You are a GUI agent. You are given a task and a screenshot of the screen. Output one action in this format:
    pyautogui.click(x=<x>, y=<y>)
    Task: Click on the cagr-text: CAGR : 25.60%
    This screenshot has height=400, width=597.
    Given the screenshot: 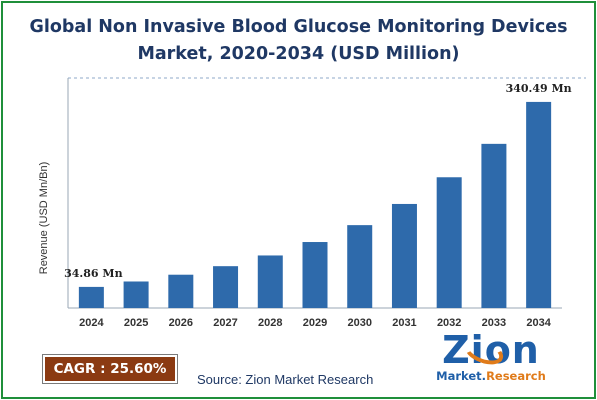 What is the action you would take?
    pyautogui.click(x=110, y=369)
    